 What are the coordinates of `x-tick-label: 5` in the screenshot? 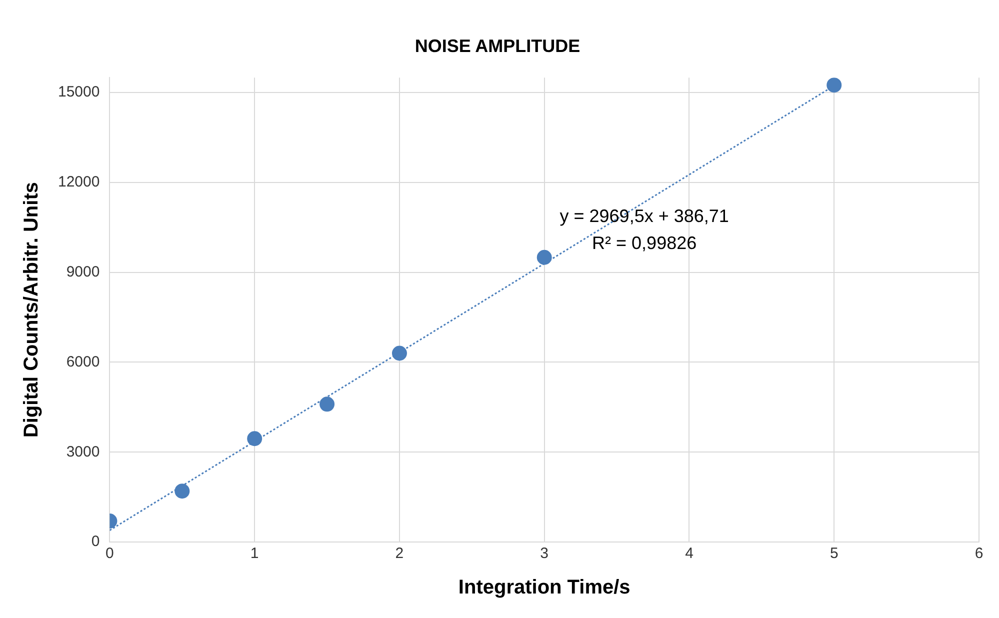 It's located at (834, 553).